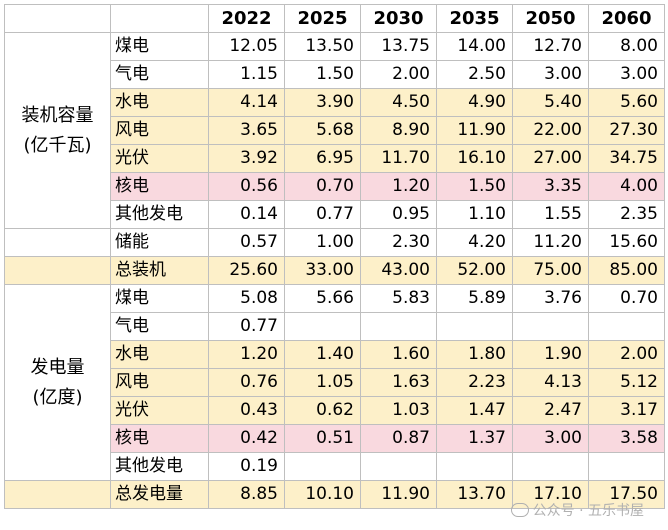  I want to click on table-row: 气电 1.15 1.50 2.00 2.50 3.00 3.00, so click(335, 74).